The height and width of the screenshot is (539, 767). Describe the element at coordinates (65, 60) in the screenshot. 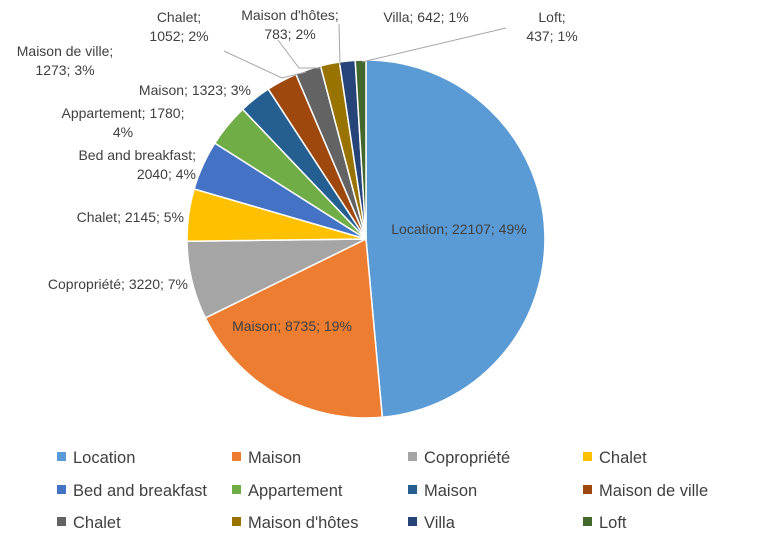

I see `data-label-maison-de-ville-8: Maison de ville; 1273; 3%` at that location.